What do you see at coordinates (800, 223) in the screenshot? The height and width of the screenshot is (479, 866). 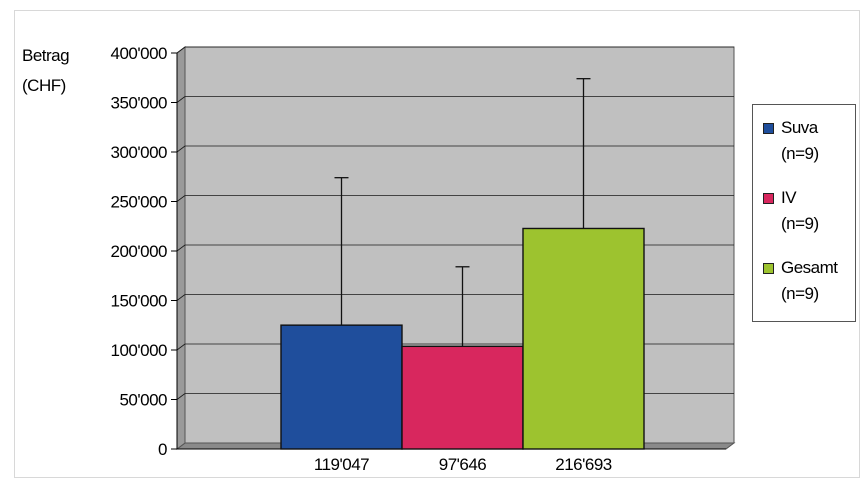 I see `legend-count-iv: (n=9)` at bounding box center [800, 223].